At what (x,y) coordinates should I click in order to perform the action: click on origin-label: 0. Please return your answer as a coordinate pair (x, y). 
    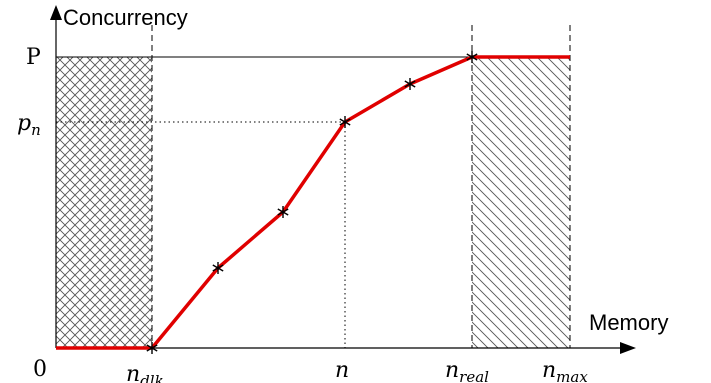
    Looking at the image, I should click on (40, 369).